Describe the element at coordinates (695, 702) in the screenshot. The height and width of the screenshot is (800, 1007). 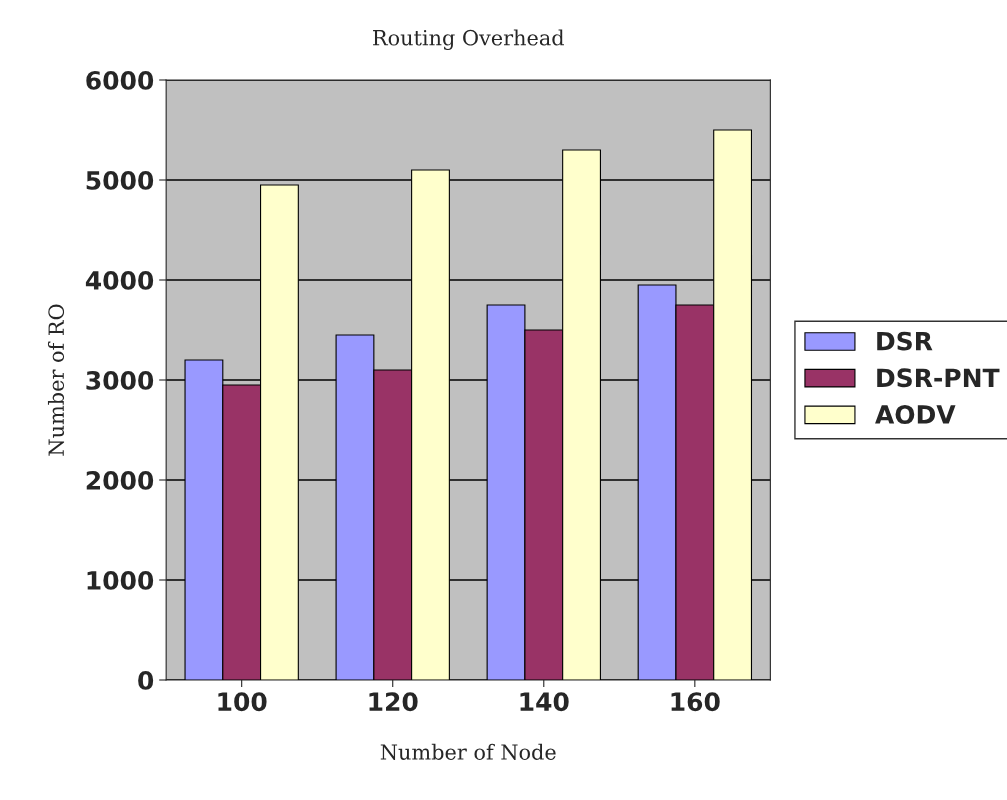
I see `x-tick-label: 160` at that location.